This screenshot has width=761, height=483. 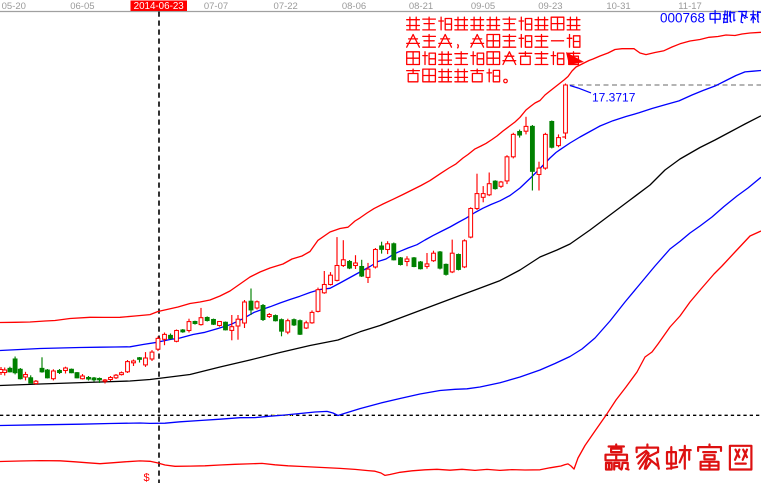 What do you see at coordinates (14, 6) in the screenshot?
I see `svg-text: 05-20` at bounding box center [14, 6].